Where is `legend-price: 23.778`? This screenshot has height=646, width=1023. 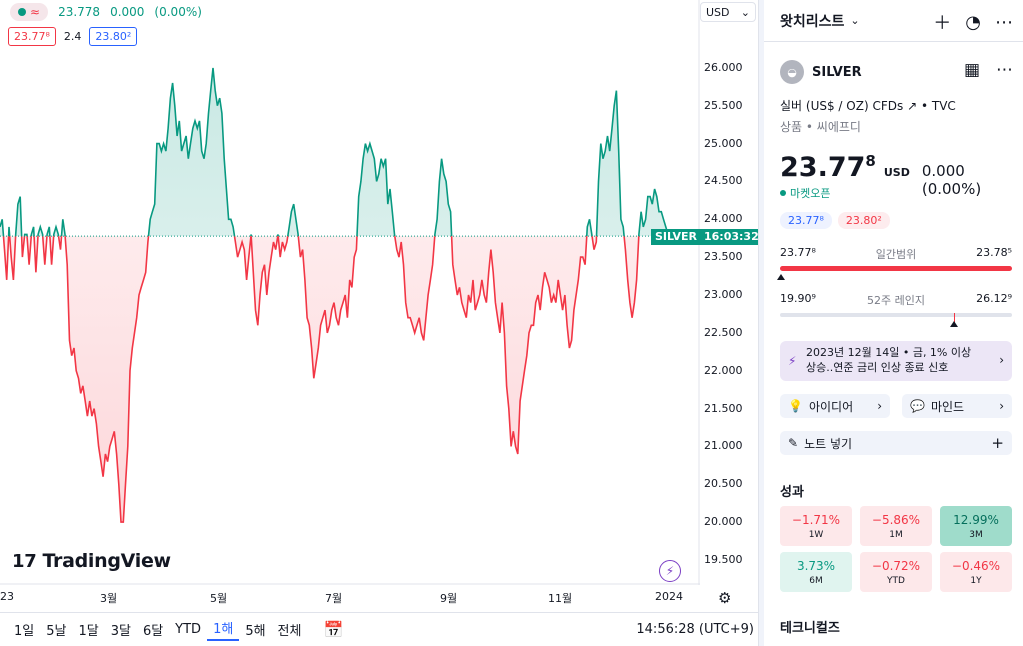 legend-price: 23.778 is located at coordinates (79, 12).